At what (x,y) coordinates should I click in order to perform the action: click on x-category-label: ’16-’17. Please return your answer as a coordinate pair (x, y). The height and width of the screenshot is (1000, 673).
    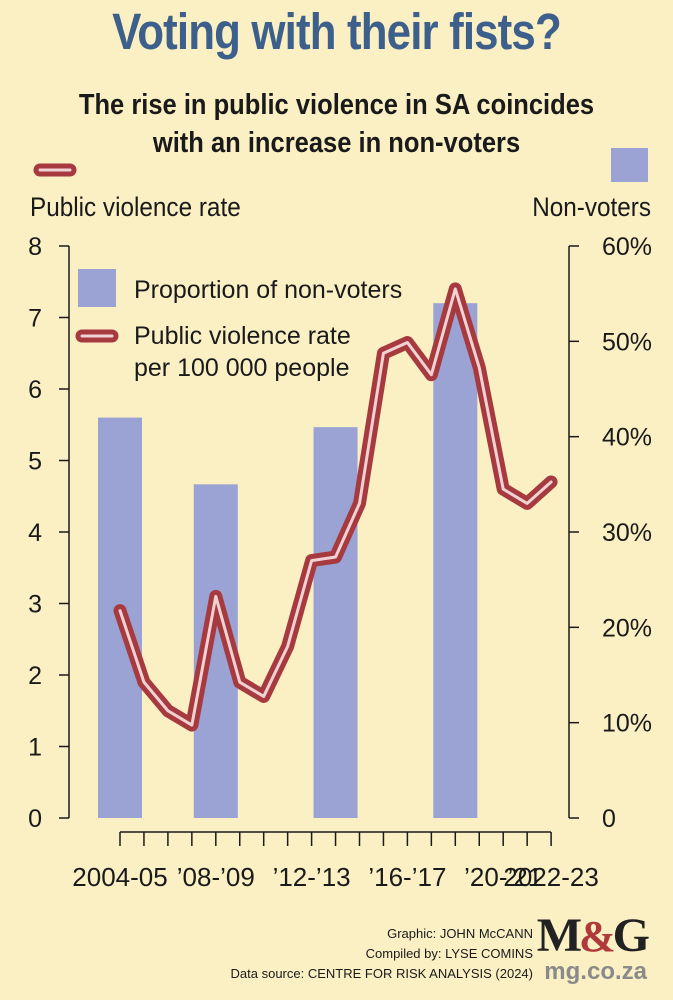
    Looking at the image, I should click on (407, 877).